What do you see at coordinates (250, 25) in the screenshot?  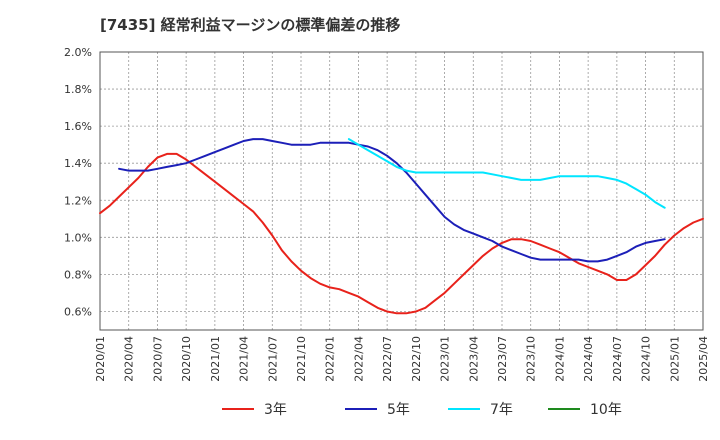 I see `chart-title: [7435] 経常利益マージンの標準偏差の推移` at bounding box center [250, 25].